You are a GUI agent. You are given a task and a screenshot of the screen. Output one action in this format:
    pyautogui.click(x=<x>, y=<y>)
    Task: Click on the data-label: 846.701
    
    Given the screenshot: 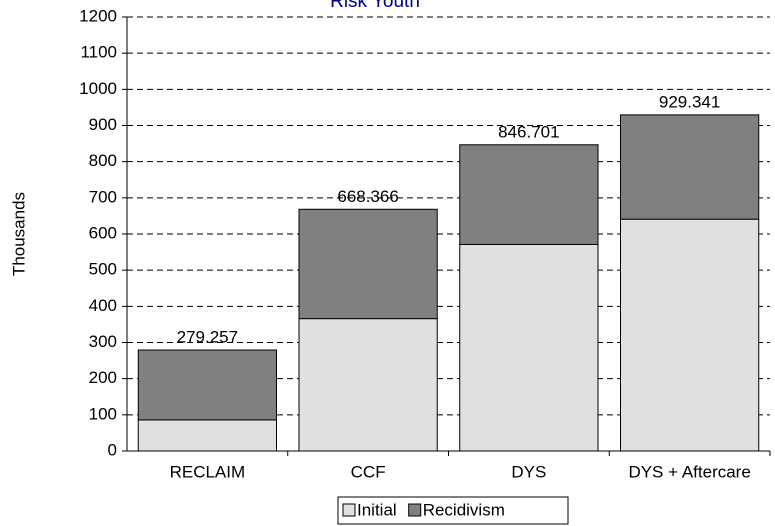 What is the action you would take?
    pyautogui.click(x=528, y=131)
    